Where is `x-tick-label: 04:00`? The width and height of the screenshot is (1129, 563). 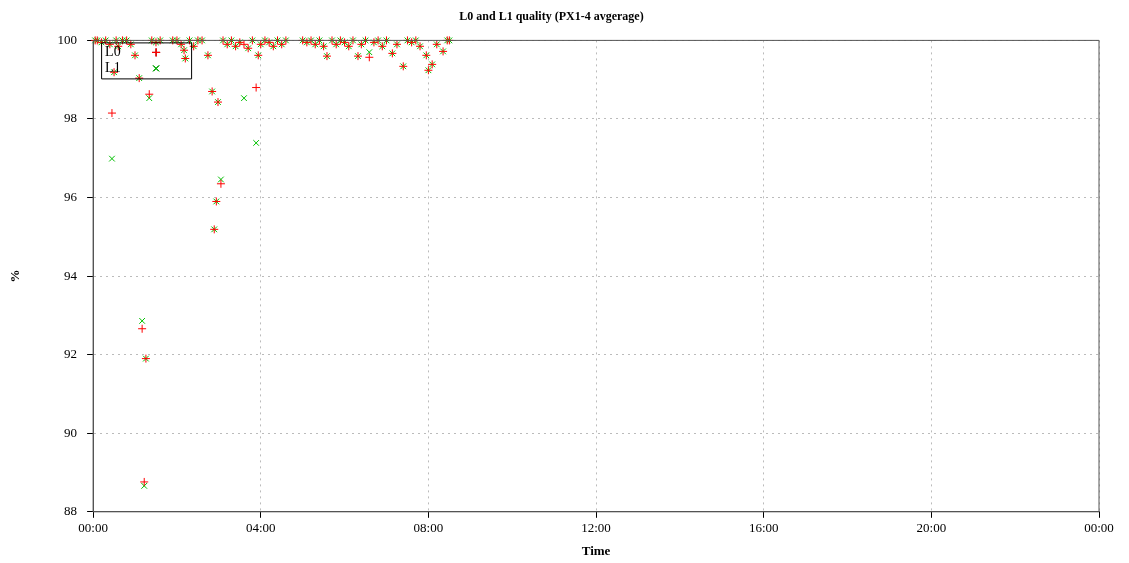 x-tick-label: 04:00 is located at coordinates (260, 528).